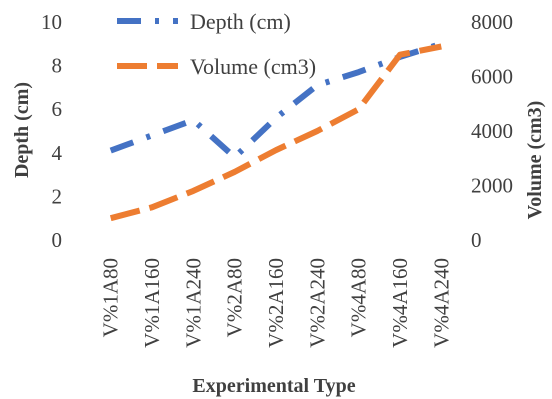 This screenshot has width=552, height=399. Describe the element at coordinates (57, 109) in the screenshot. I see `y-tick-label: 6` at that location.